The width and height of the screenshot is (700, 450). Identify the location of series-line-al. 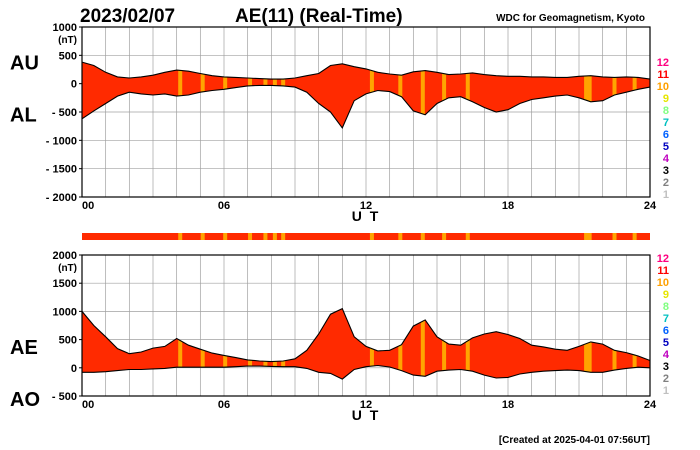
(366, 106).